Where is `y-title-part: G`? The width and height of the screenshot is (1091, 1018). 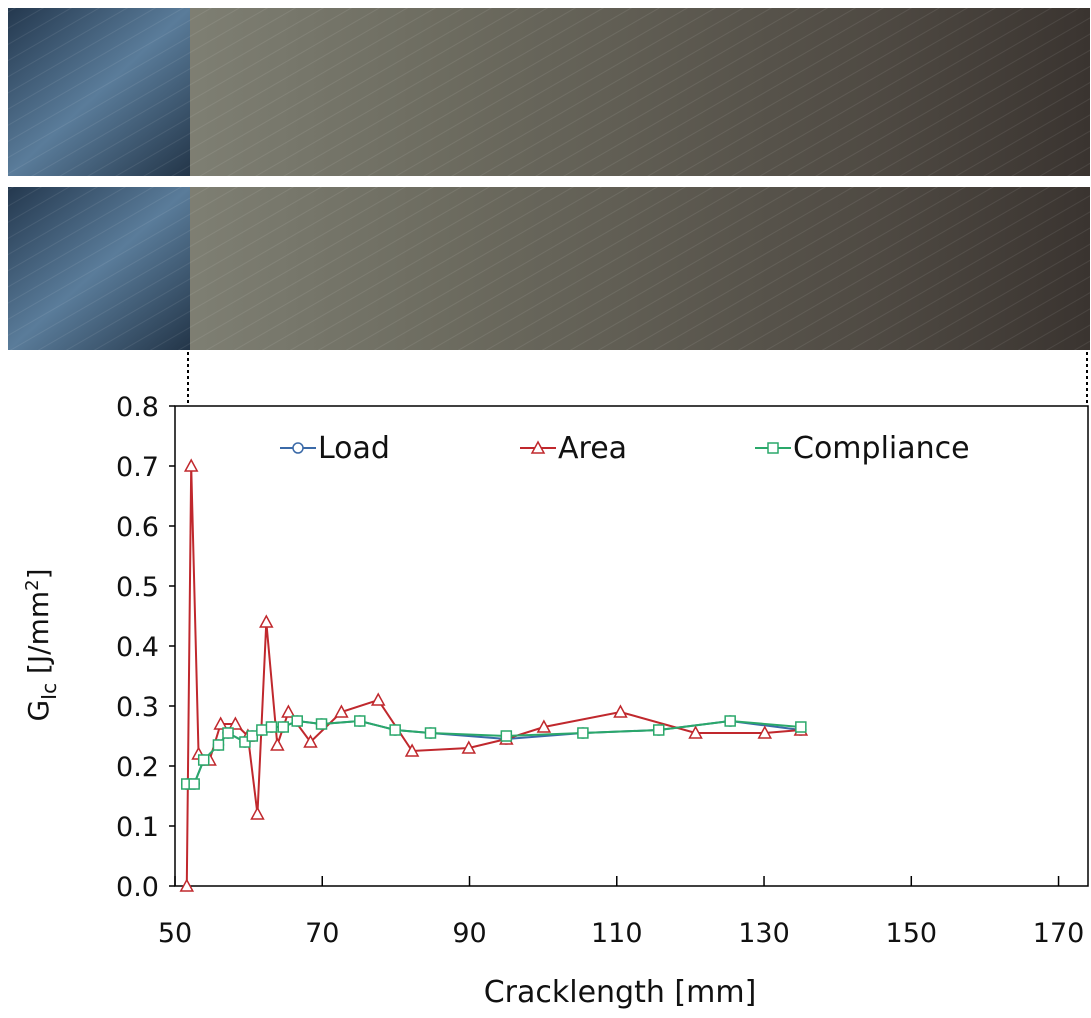 y-title-part: G is located at coordinates (38, 711).